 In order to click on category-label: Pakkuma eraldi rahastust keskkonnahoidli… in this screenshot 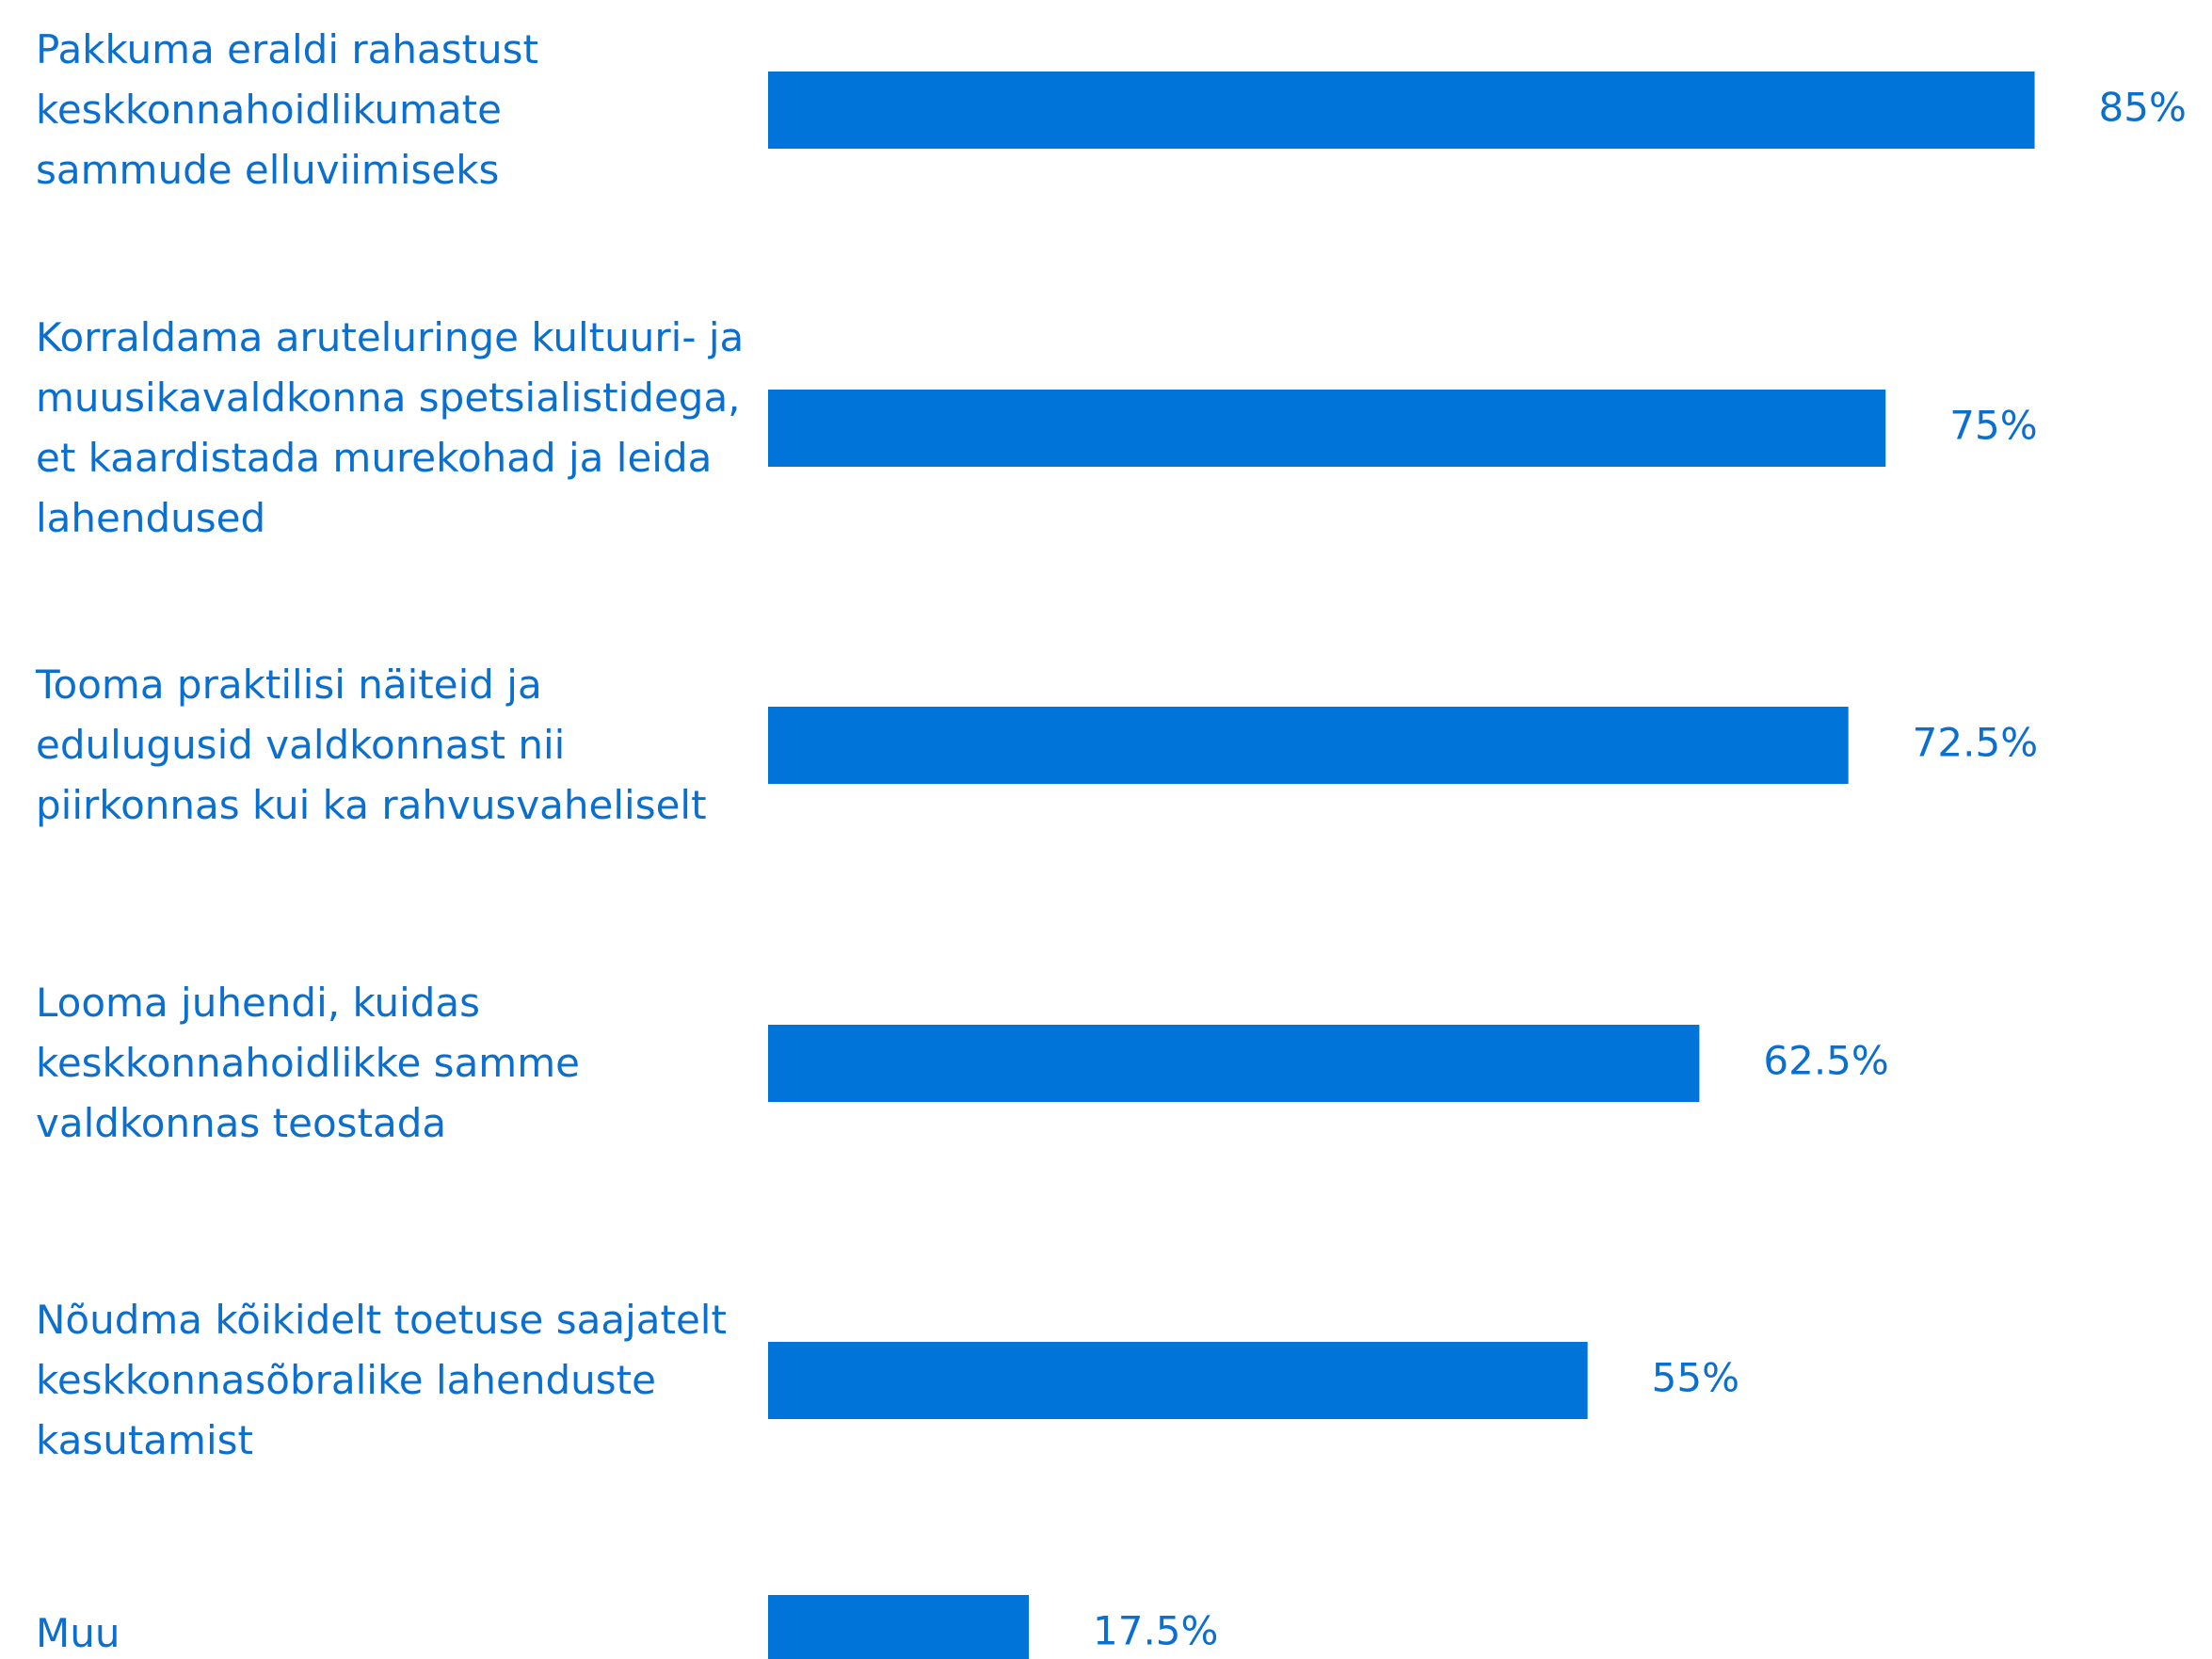, I will do `click(287, 110)`.